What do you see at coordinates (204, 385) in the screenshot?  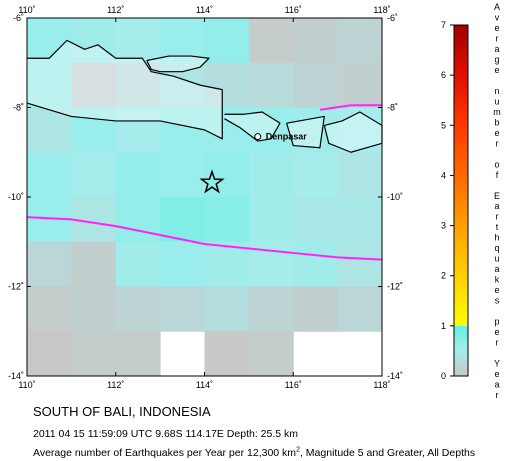 I see `lon-label-bottom: 114˚` at bounding box center [204, 385].